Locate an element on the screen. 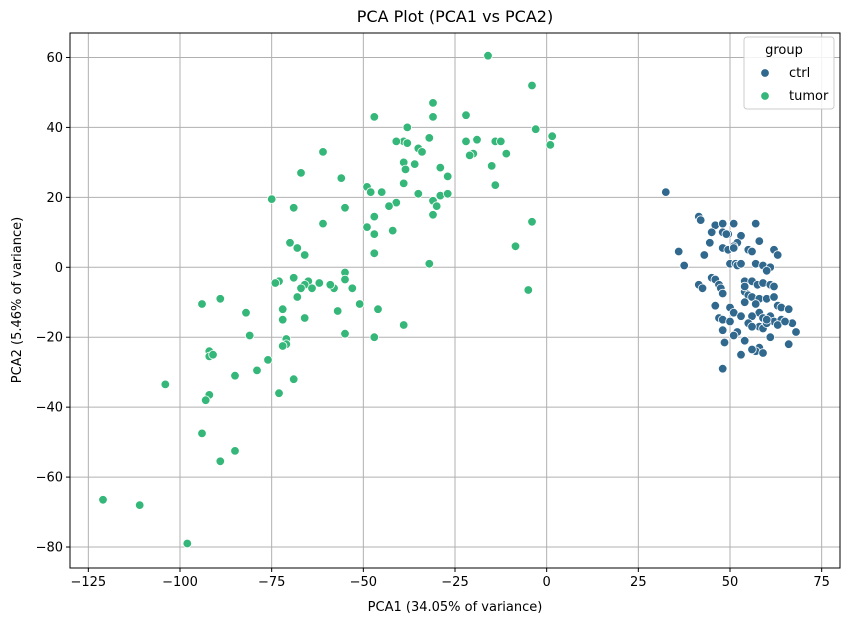  chart-title: PCA Plot (PCA1 vs PCA2) is located at coordinates (455, 16).